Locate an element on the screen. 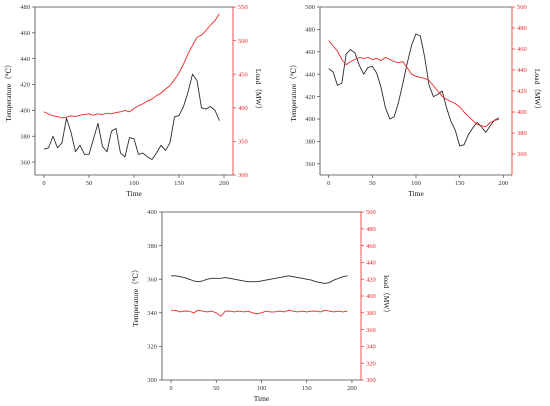  y-right-tick-label: 550 is located at coordinates (243, 7).